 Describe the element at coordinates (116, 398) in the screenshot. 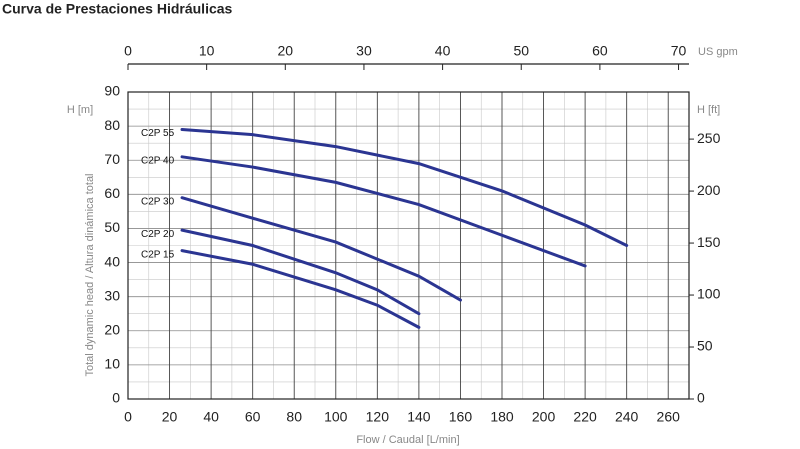

I see `y-tick-label: 0` at that location.